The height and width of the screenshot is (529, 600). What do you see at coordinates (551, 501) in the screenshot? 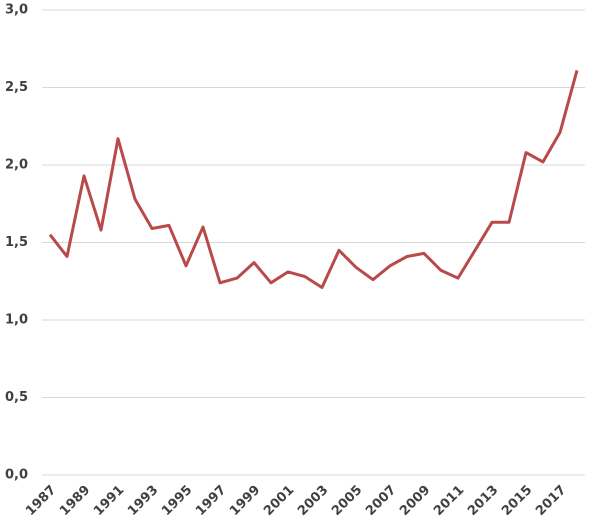
I see `x-tick-label: 2017` at bounding box center [551, 501].